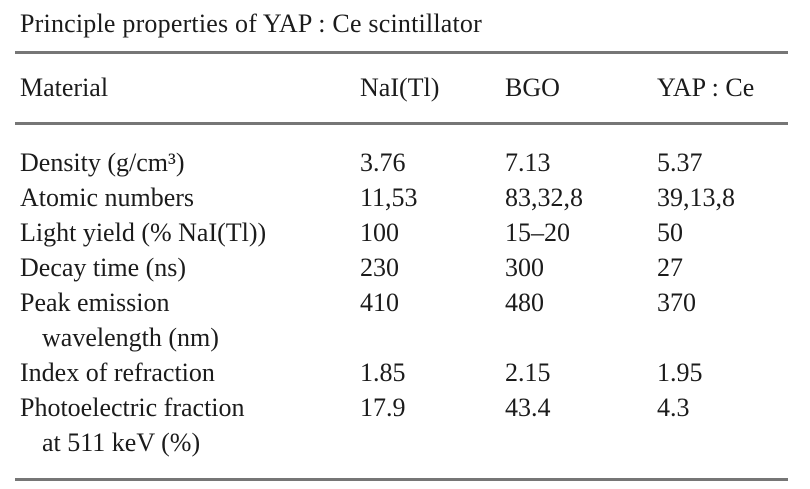 This screenshot has height=489, width=810. I want to click on table-row: Decay time (ns) 230 300 27, so click(415, 267).